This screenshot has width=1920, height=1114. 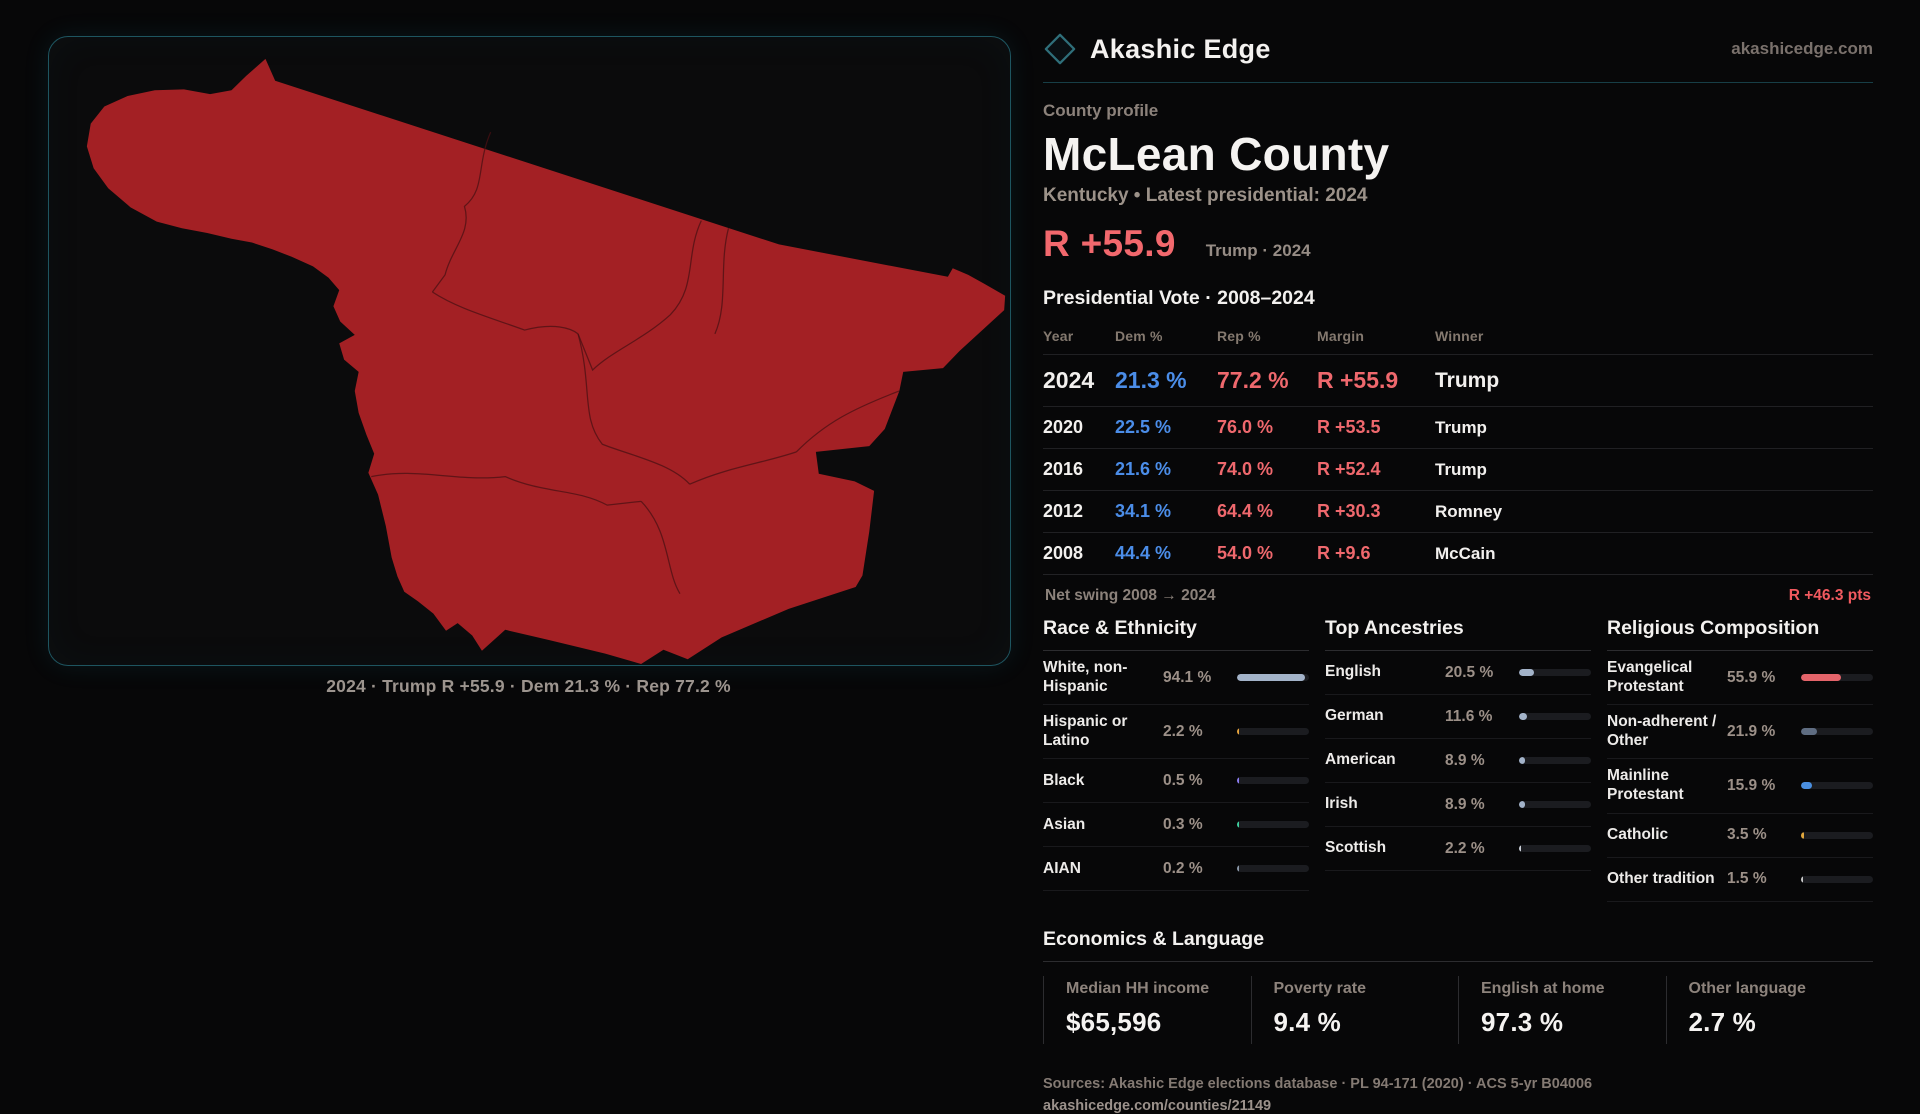 I want to click on site-domain-link: akashicedge.com, so click(x=1802, y=48).